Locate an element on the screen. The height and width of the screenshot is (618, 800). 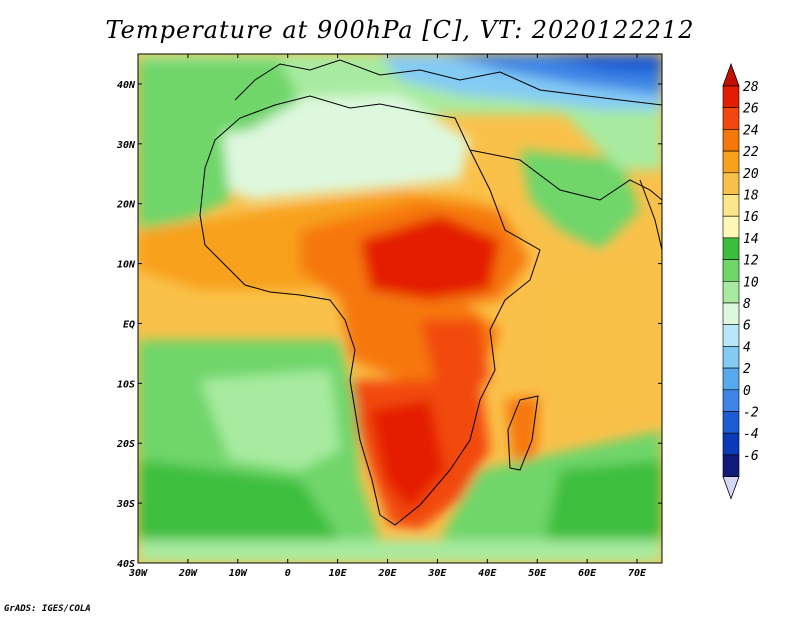
colorbar-bottom-arrow is located at coordinates (731, 488).